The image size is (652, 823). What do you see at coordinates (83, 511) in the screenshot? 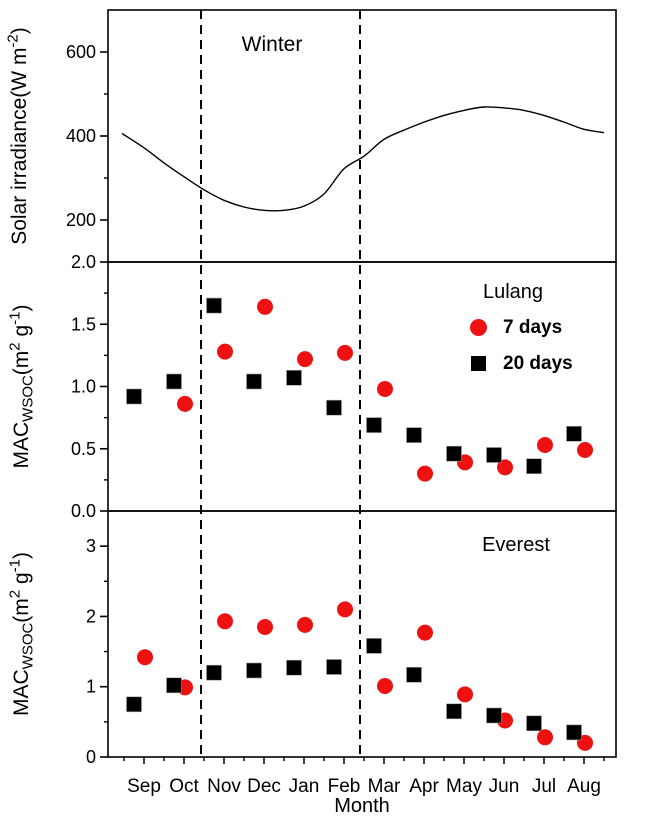
I see `middle-y-tick-label-0.0: 0.0` at bounding box center [83, 511].